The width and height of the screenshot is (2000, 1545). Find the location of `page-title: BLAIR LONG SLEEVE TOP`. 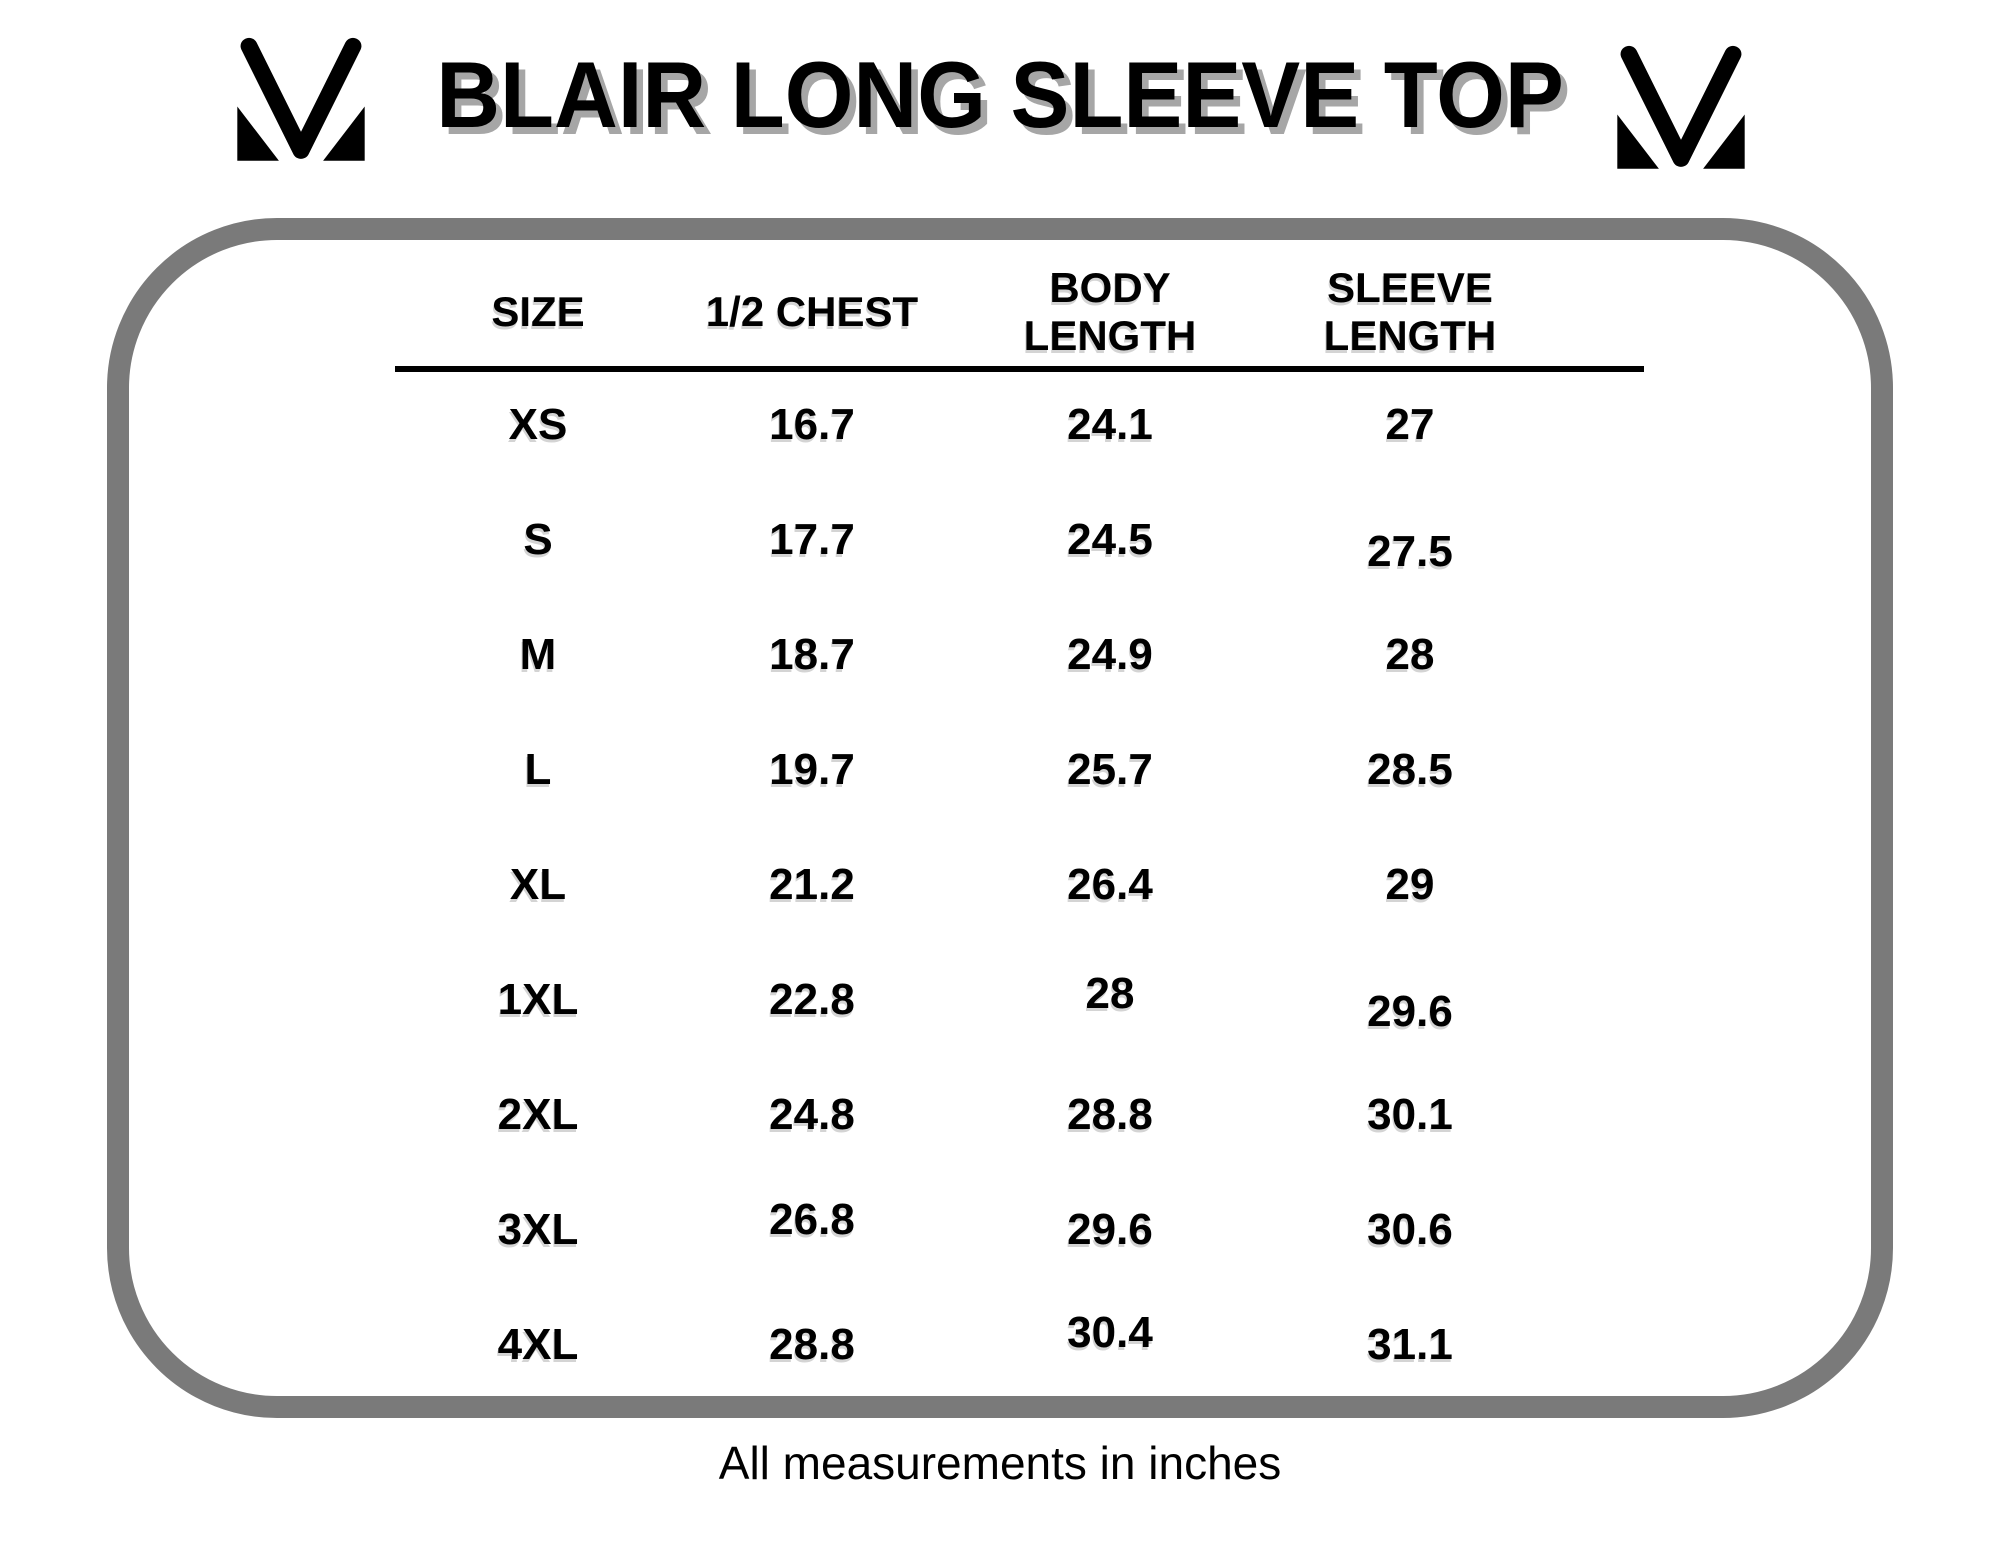

page-title: BLAIR LONG SLEEVE TOP is located at coordinates (1000, 94).